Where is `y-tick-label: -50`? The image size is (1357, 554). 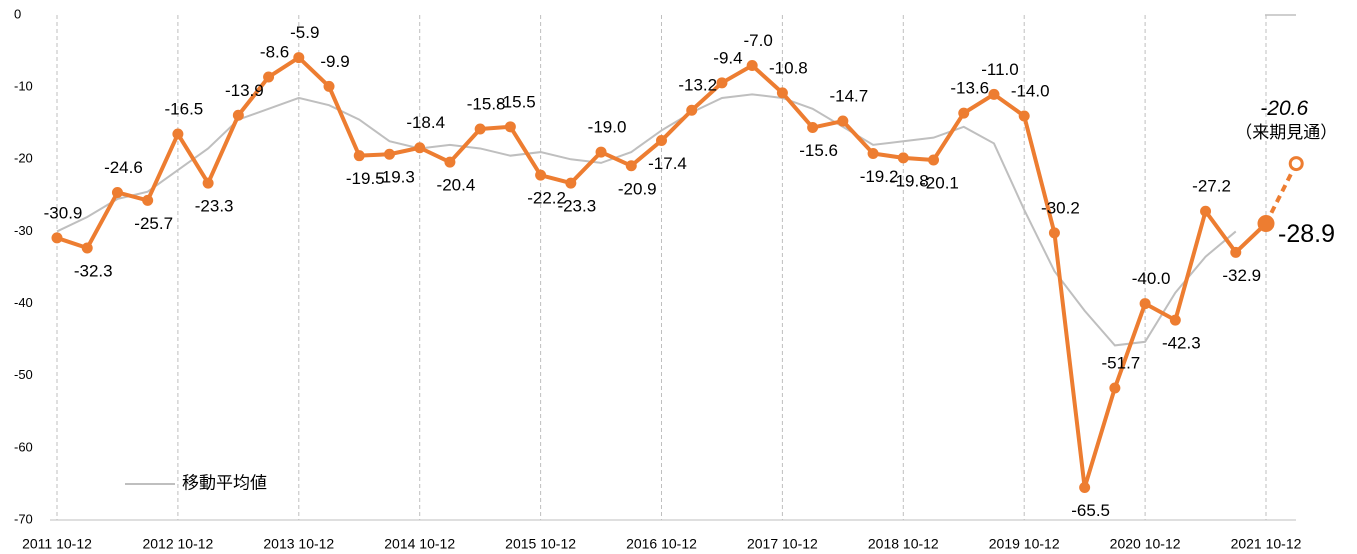 y-tick-label: -50 is located at coordinates (23, 374).